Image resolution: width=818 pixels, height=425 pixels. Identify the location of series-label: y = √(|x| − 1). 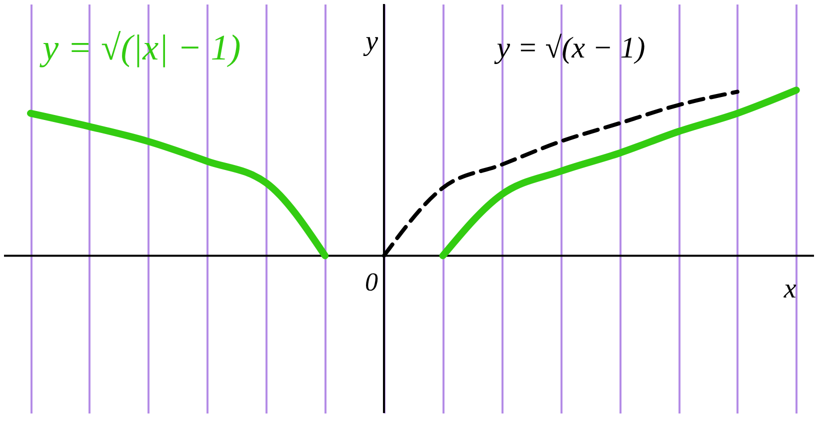
(140, 48).